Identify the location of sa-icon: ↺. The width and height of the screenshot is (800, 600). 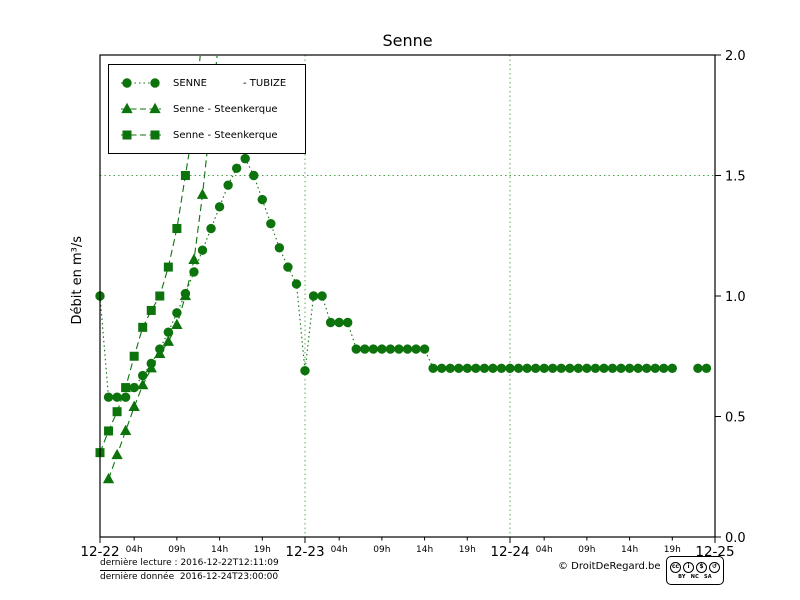
(714, 567).